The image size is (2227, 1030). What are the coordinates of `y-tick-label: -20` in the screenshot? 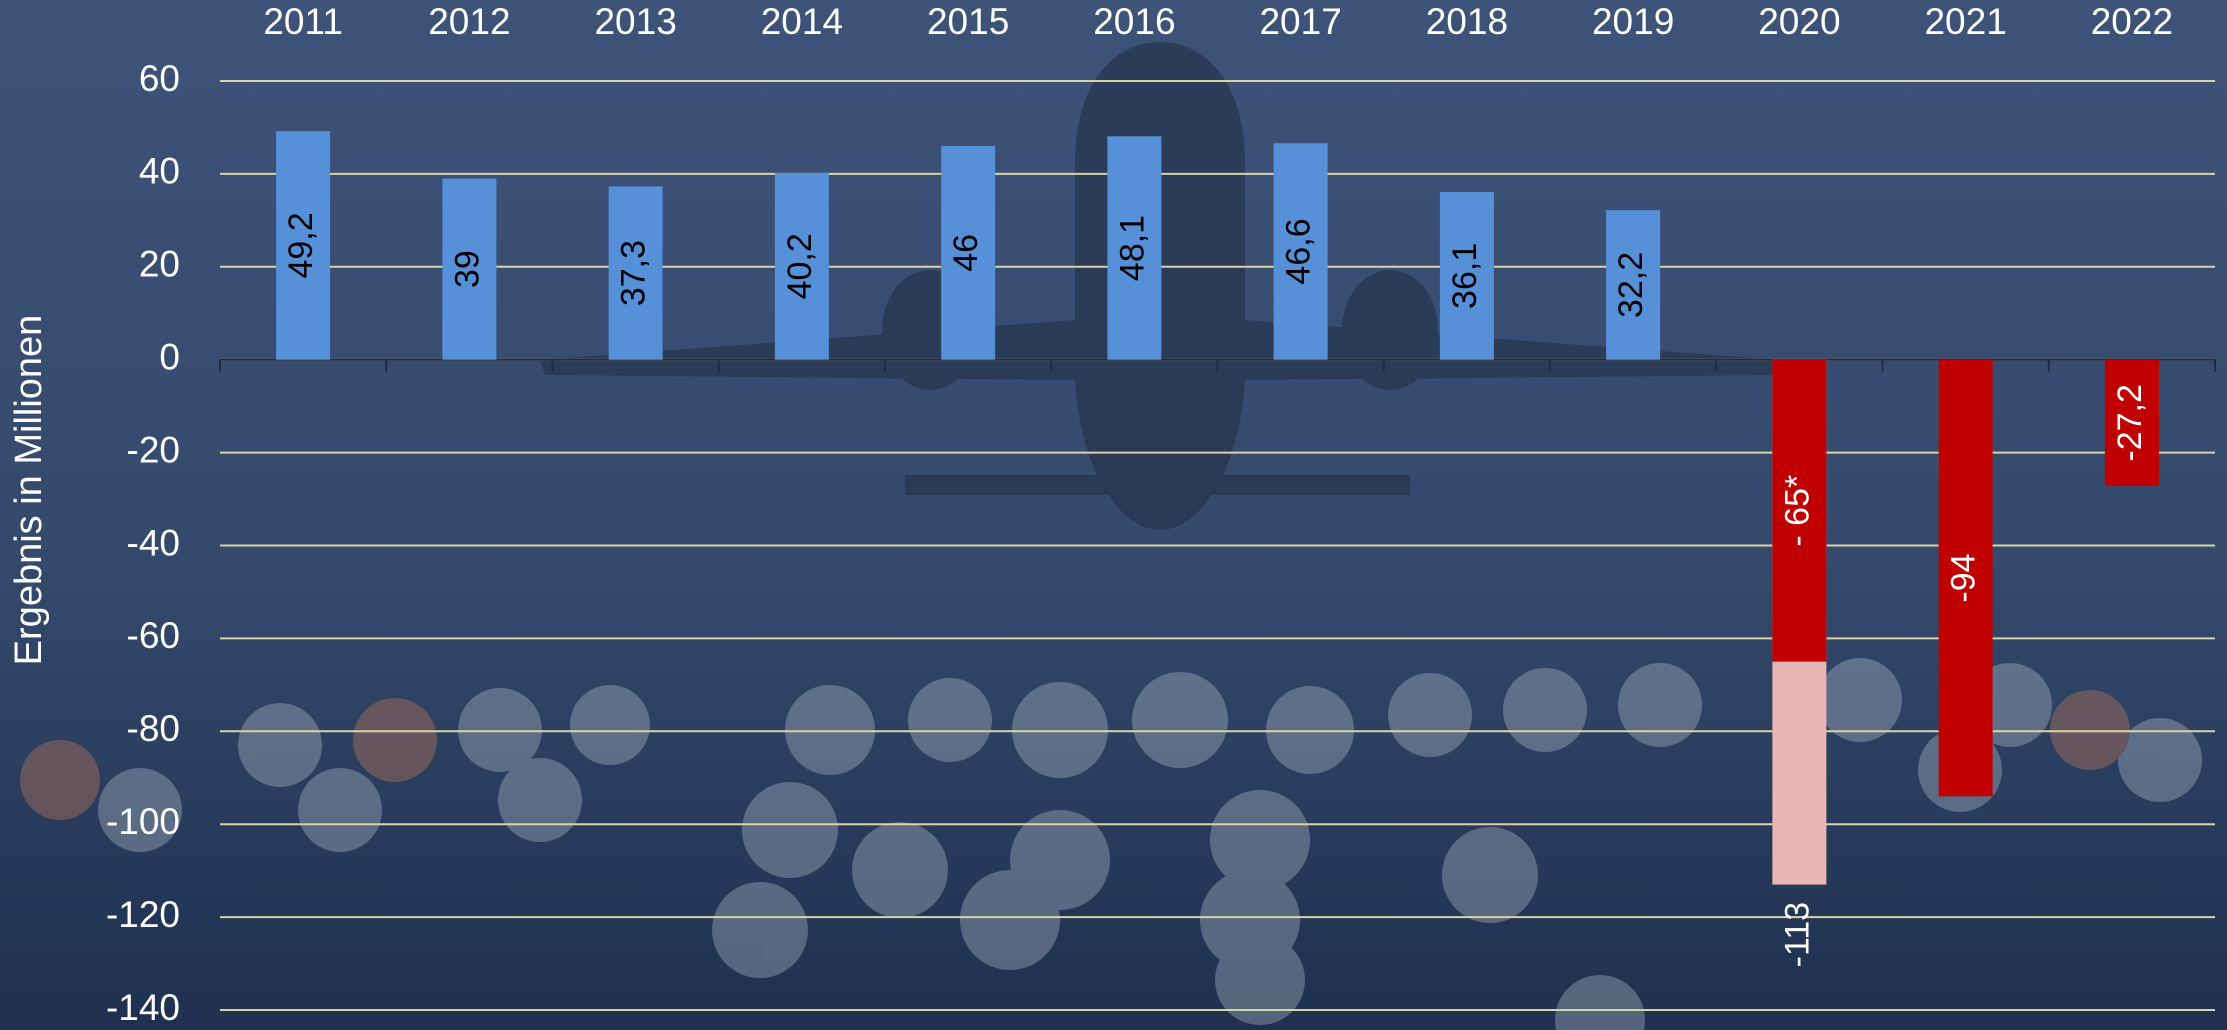 It's located at (153, 449).